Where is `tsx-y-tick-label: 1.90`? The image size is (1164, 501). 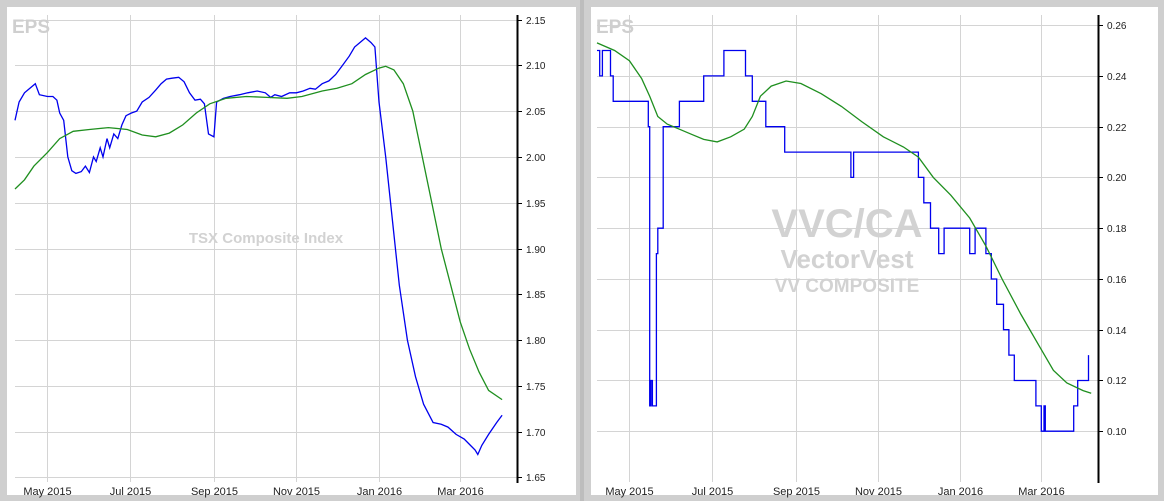 tsx-y-tick-label: 1.90 is located at coordinates (536, 250).